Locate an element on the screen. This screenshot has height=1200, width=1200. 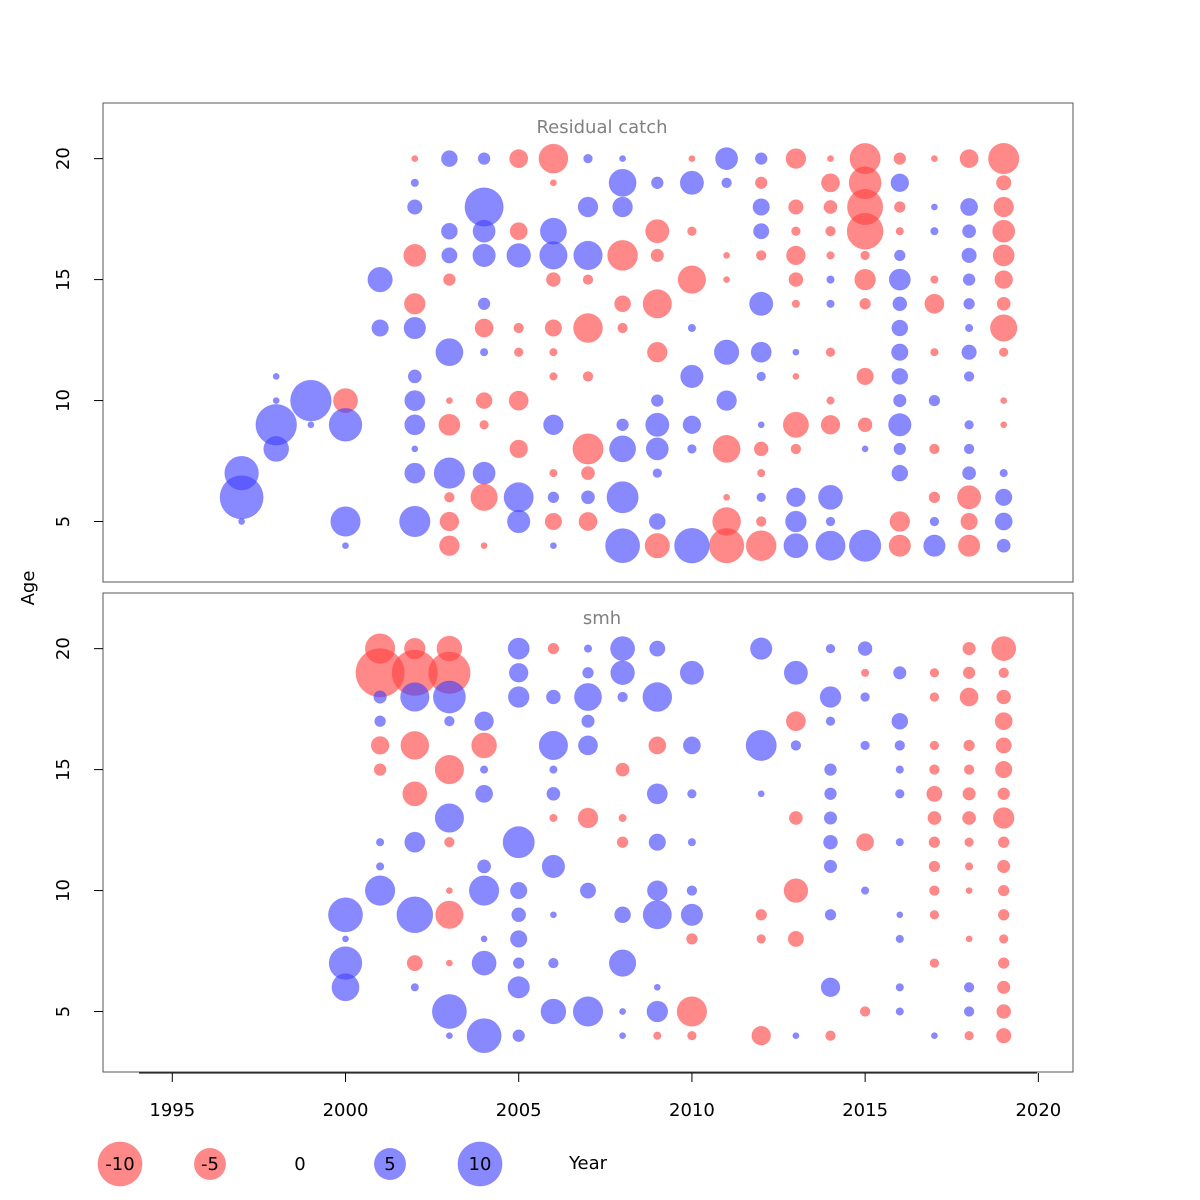
x-tick-label: 2000 is located at coordinates (346, 1110).